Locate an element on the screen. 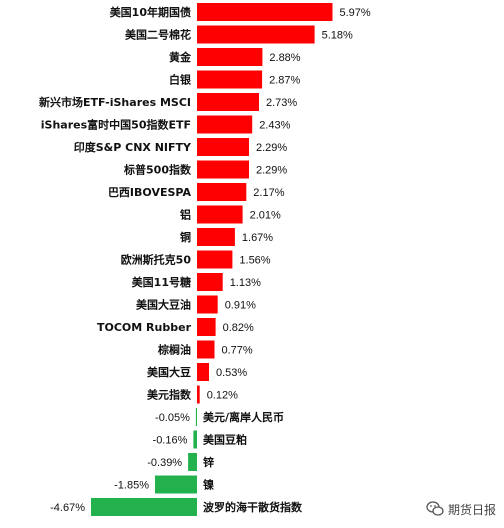  watermark: 期货日报 is located at coordinates (461, 509).